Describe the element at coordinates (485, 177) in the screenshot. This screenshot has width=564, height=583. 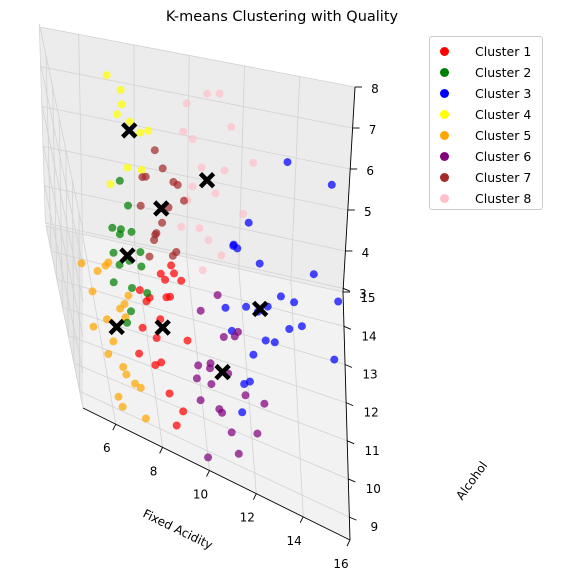
I see `legend-item: Cluster 7` at that location.